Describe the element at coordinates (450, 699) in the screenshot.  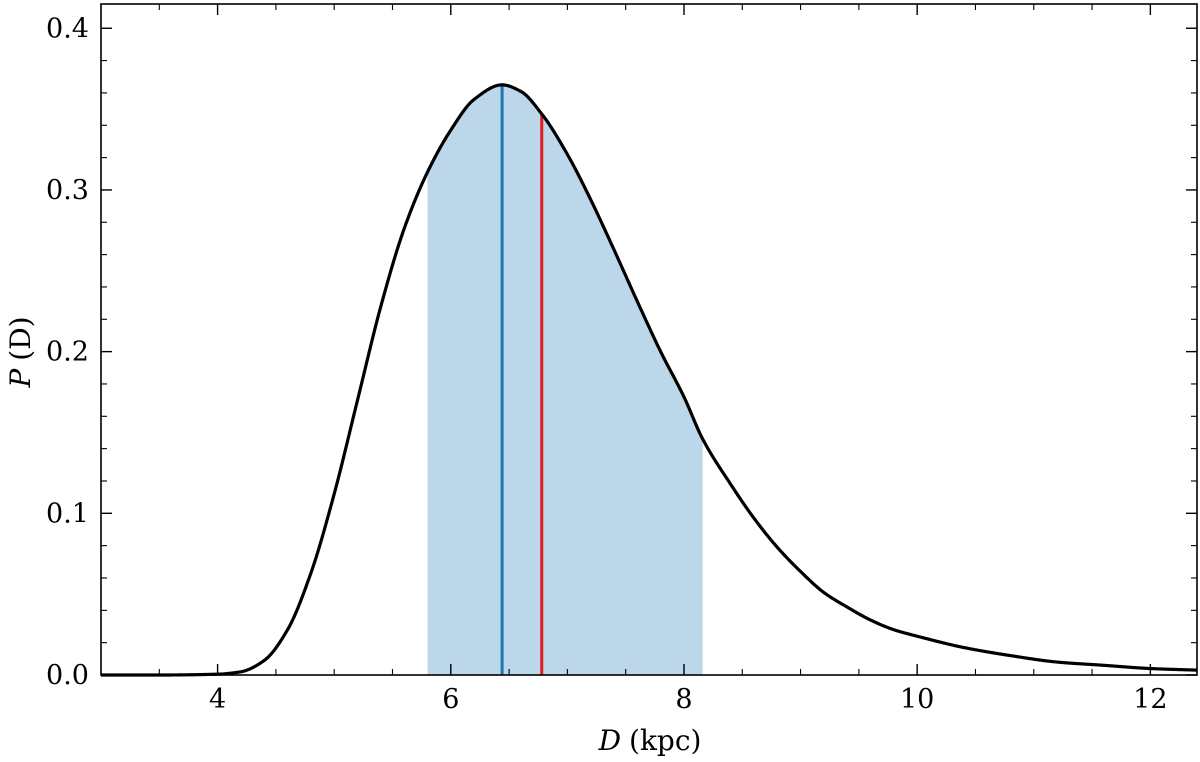
I see `x-tick-label: 6` at that location.